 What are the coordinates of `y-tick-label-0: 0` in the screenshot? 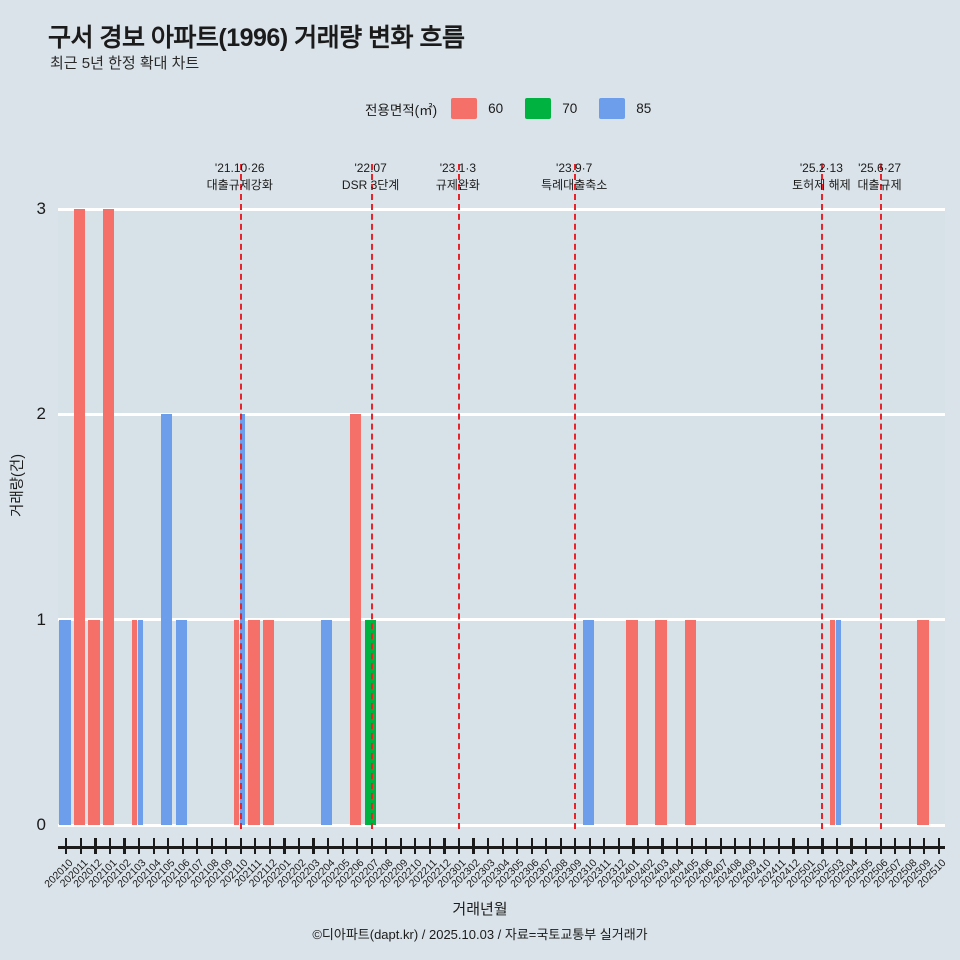 It's located at (41, 824).